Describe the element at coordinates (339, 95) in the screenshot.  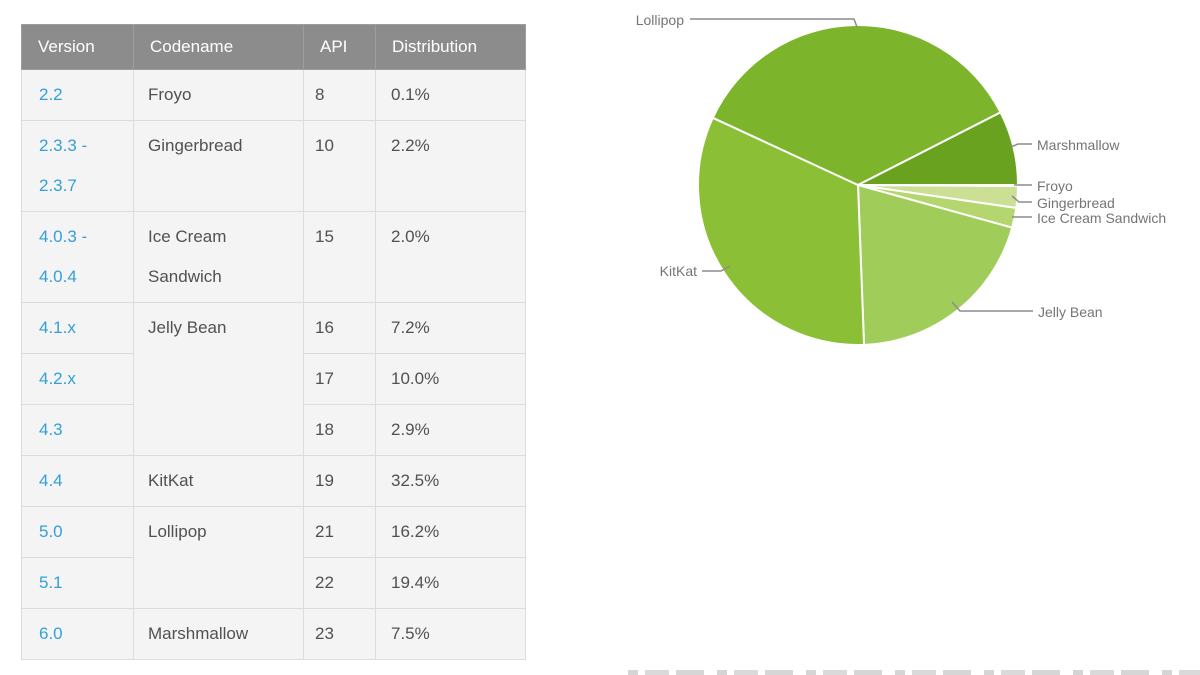
I see `api-cell: 8` at that location.